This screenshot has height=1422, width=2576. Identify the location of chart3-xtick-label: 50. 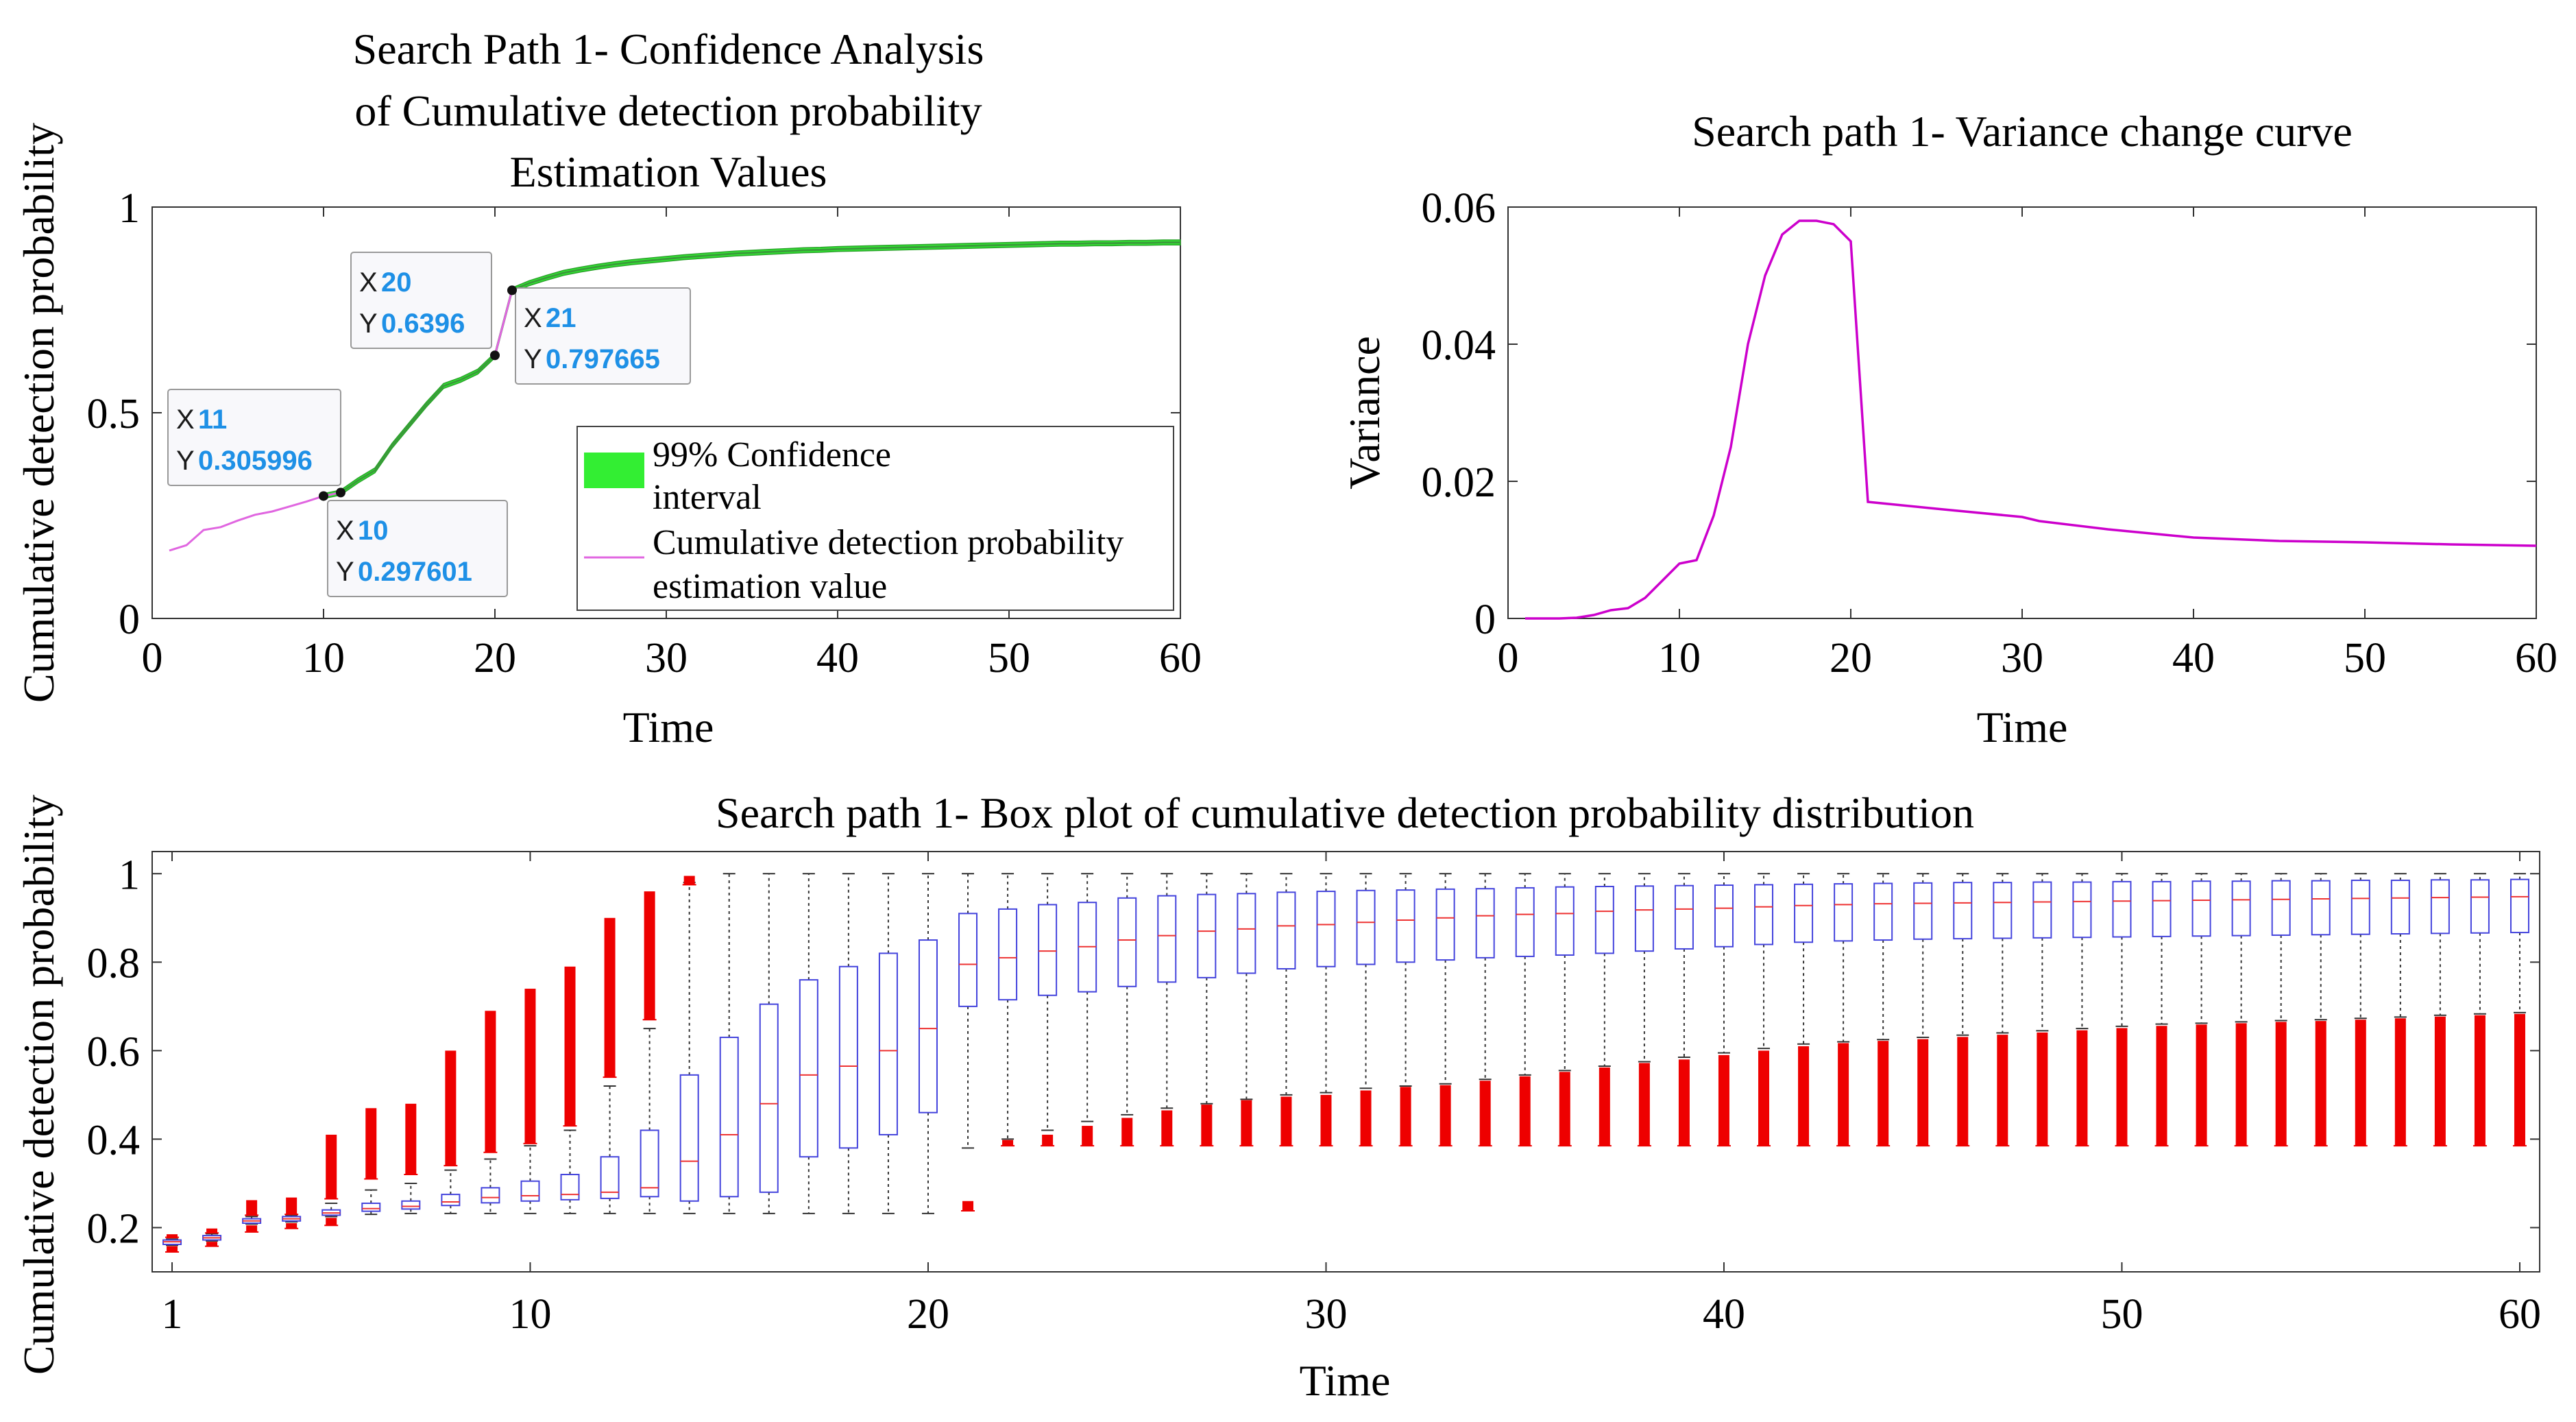
(2121, 1314).